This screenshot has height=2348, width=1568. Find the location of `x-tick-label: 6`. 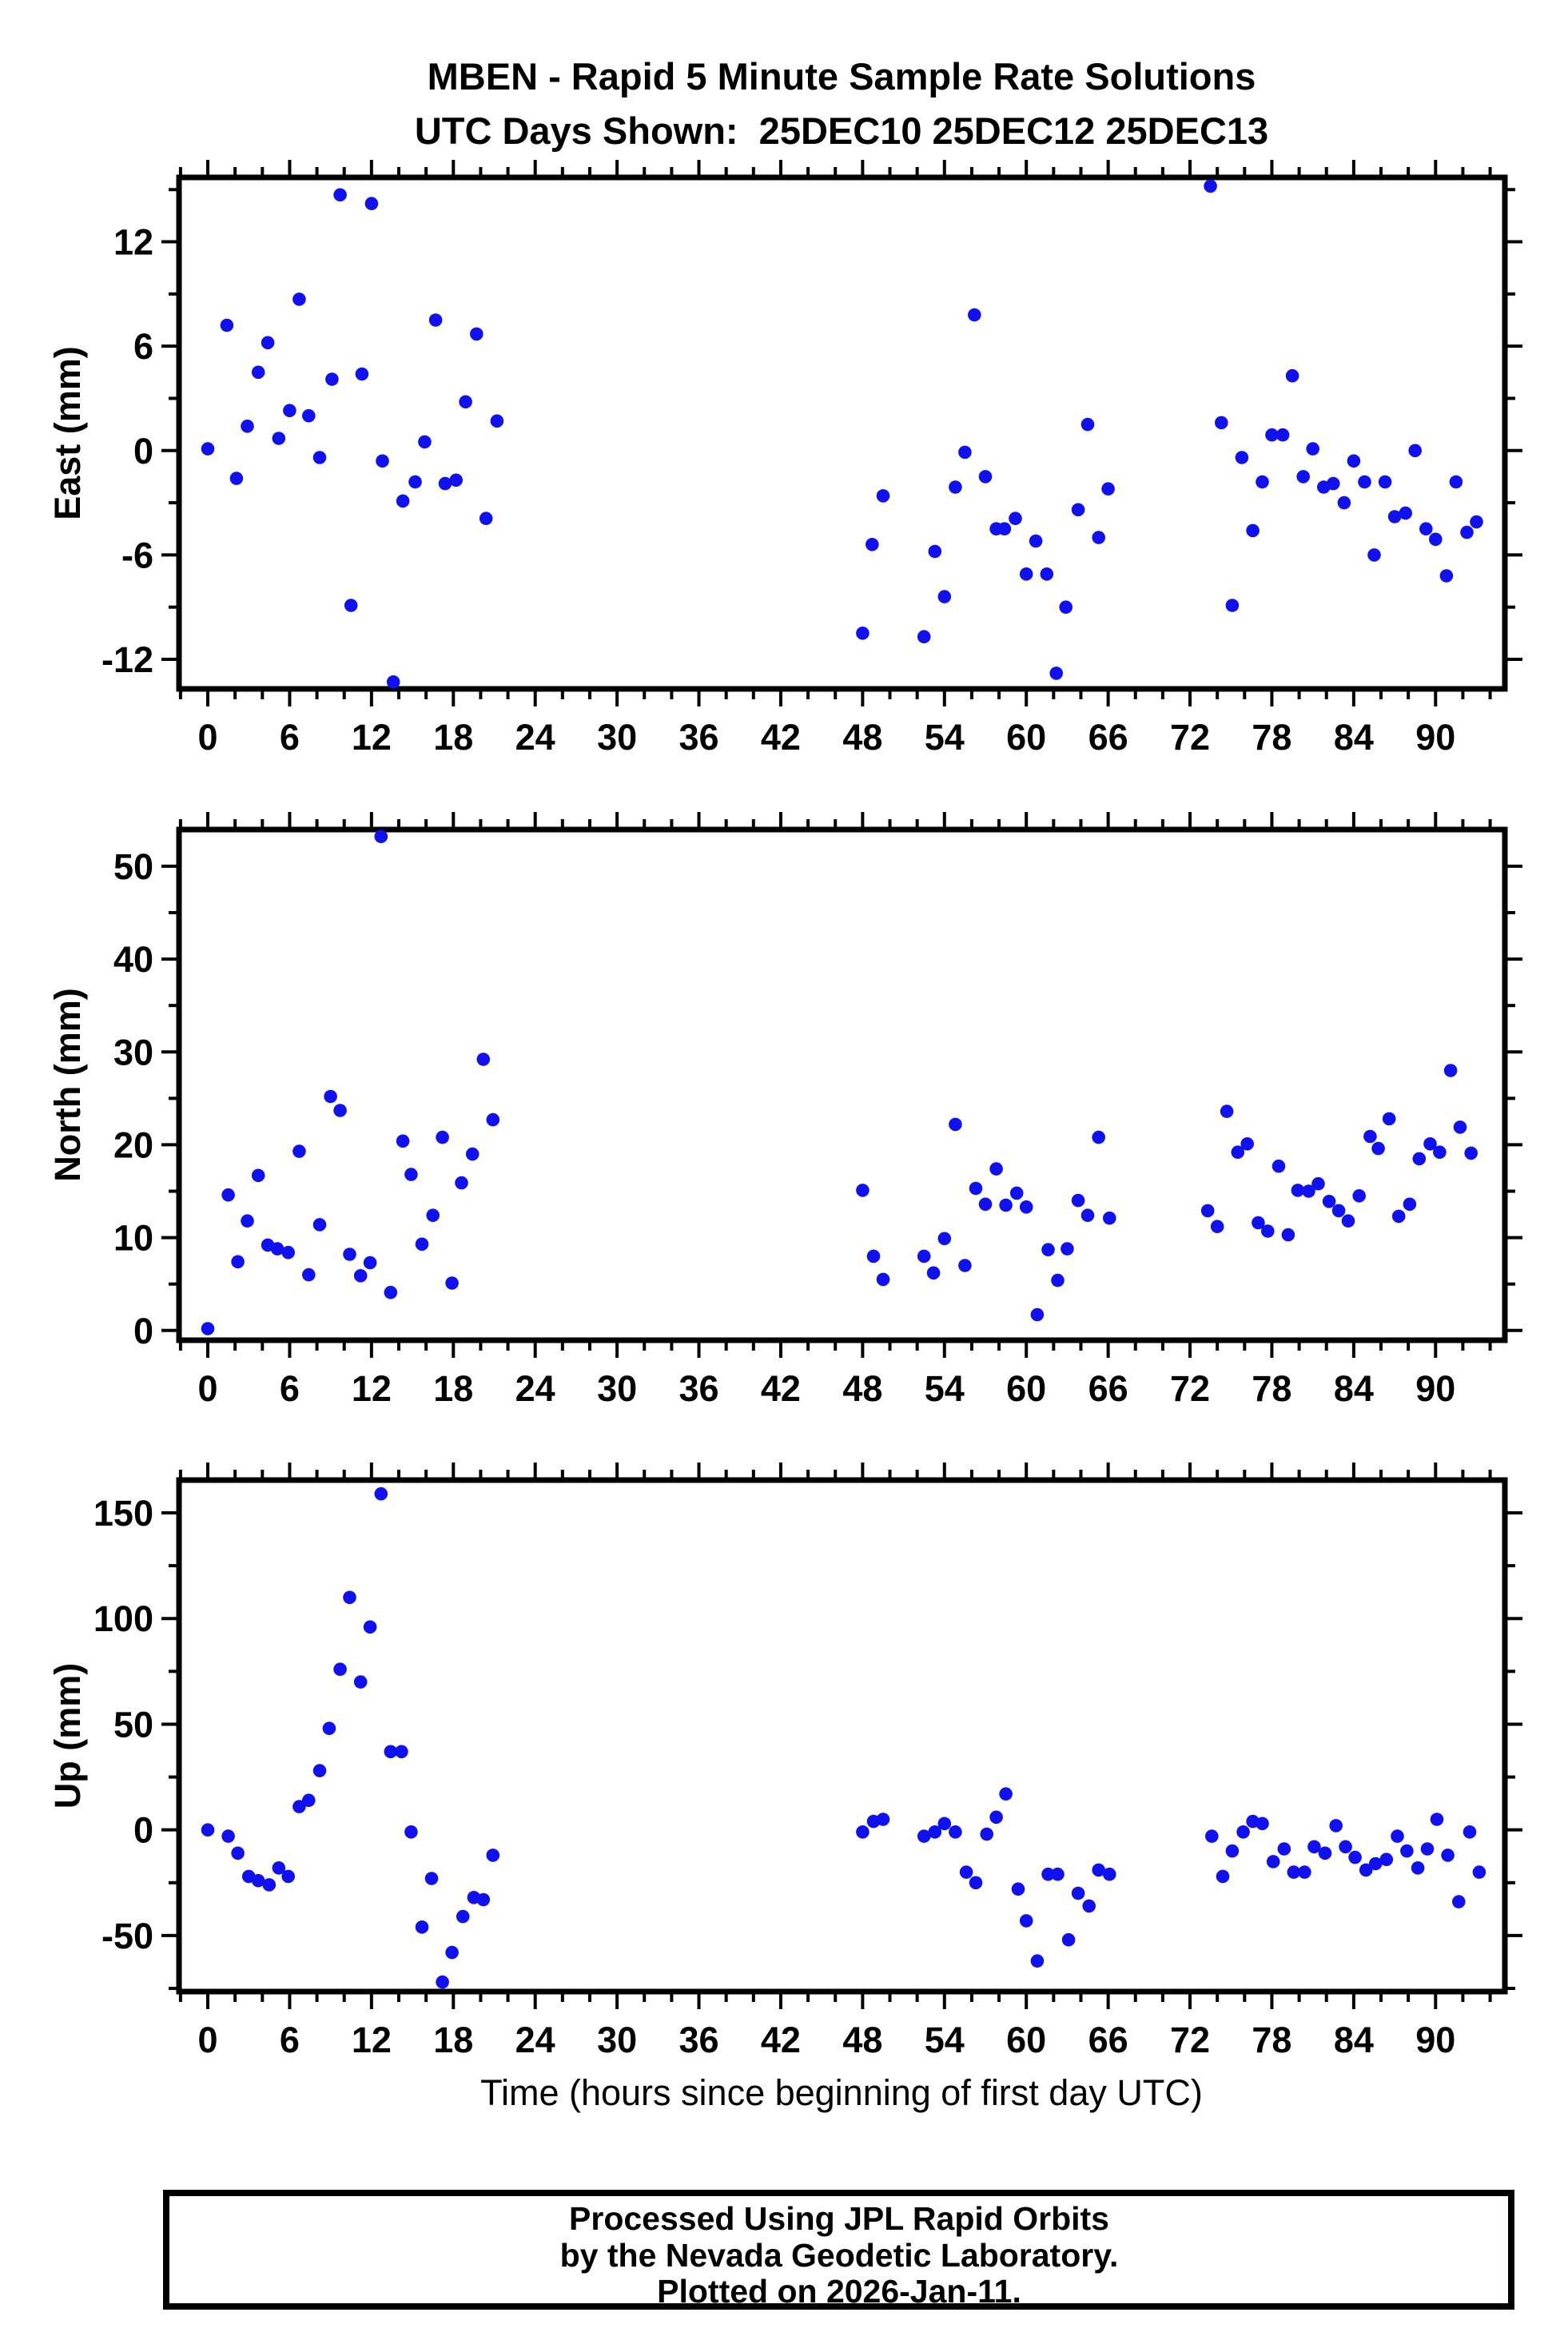

x-tick-label: 6 is located at coordinates (290, 2040).